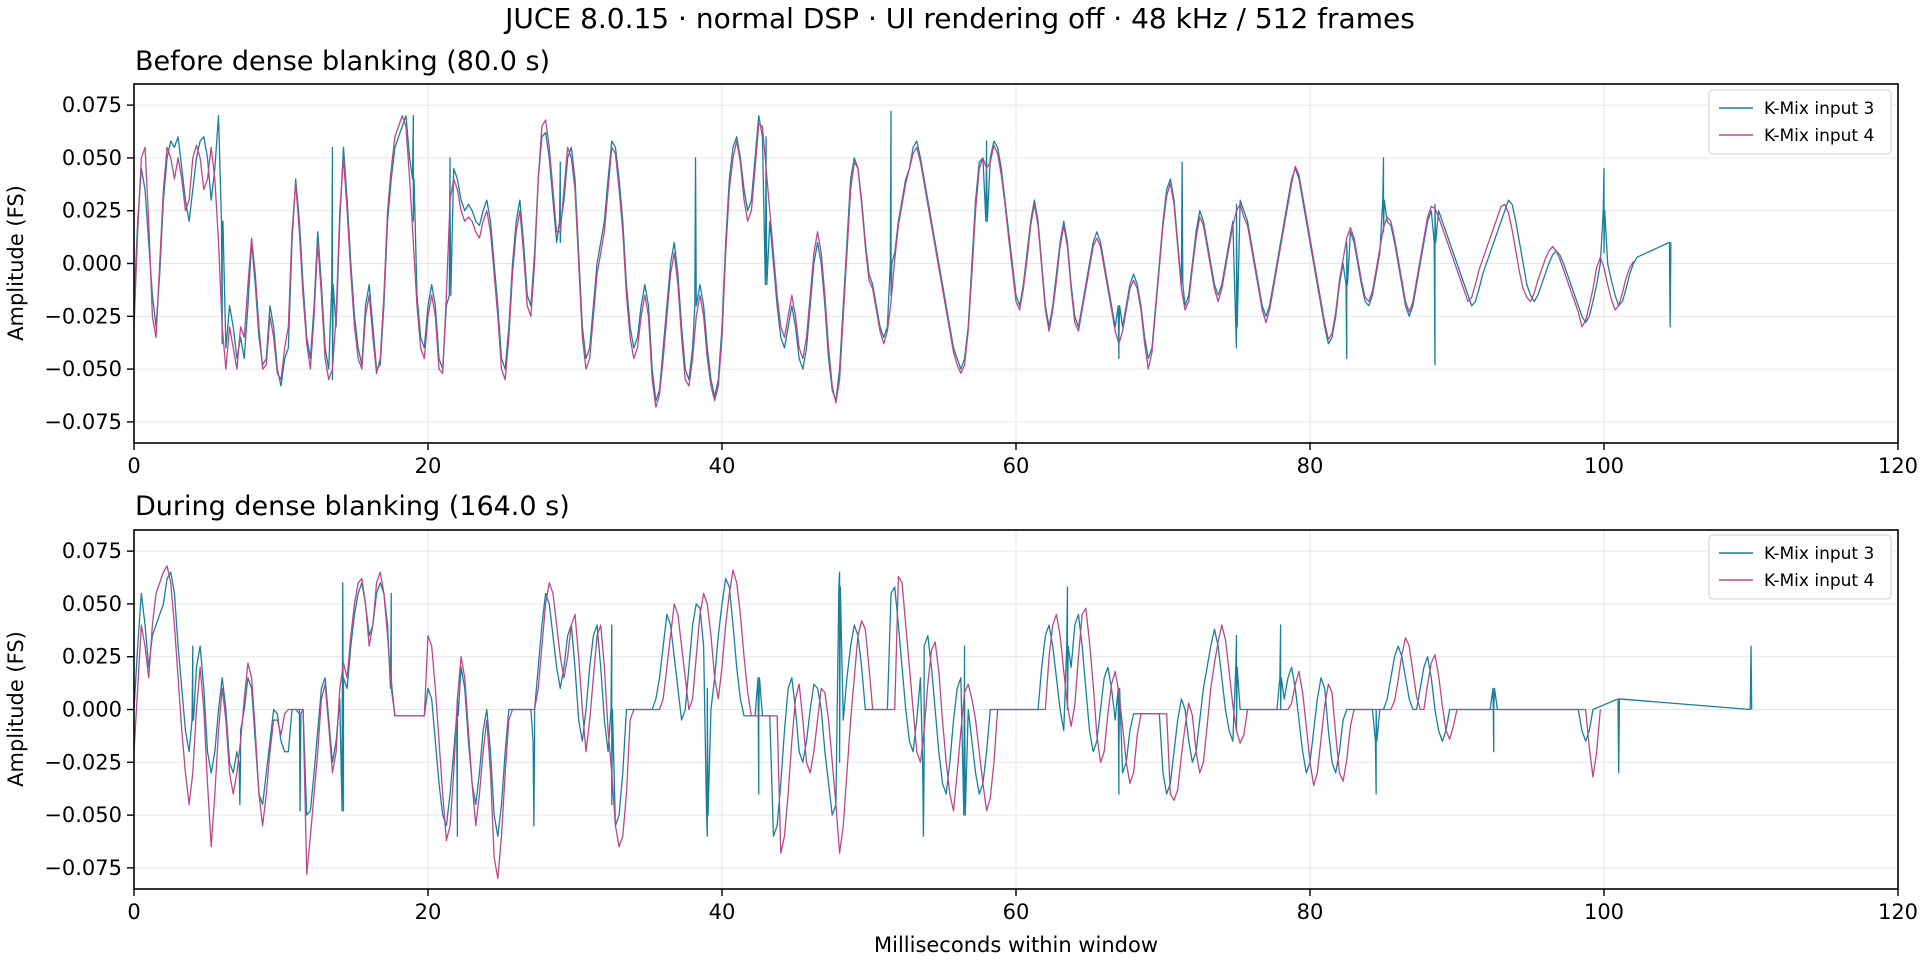 This screenshot has height=960, width=1920. What do you see at coordinates (352, 506) in the screenshot?
I see `panel-title: During dense blanking (164.0 s)` at bounding box center [352, 506].